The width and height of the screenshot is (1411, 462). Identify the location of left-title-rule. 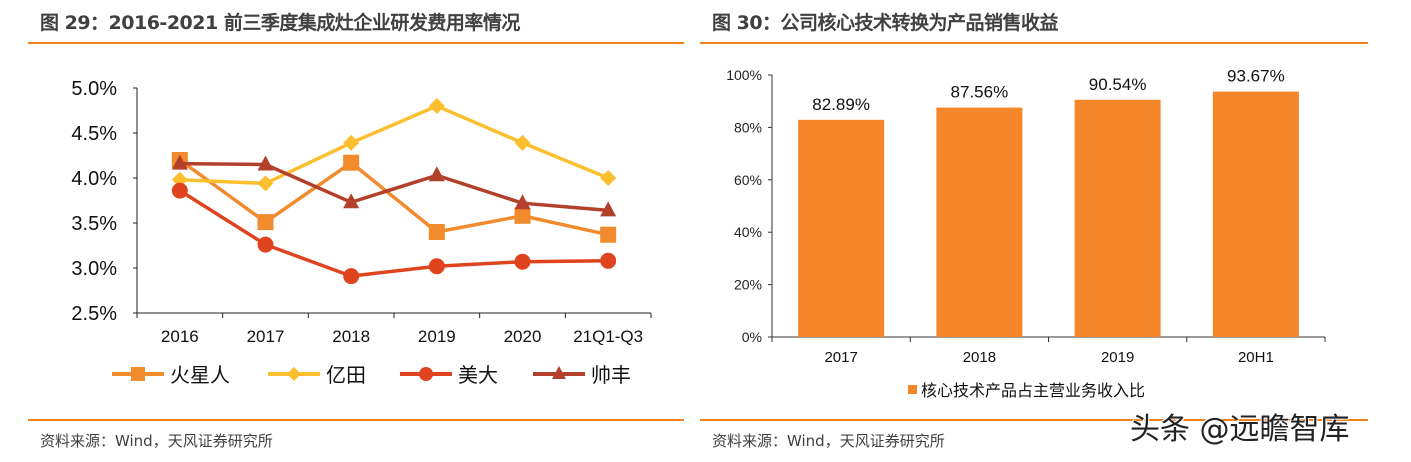
(356, 43).